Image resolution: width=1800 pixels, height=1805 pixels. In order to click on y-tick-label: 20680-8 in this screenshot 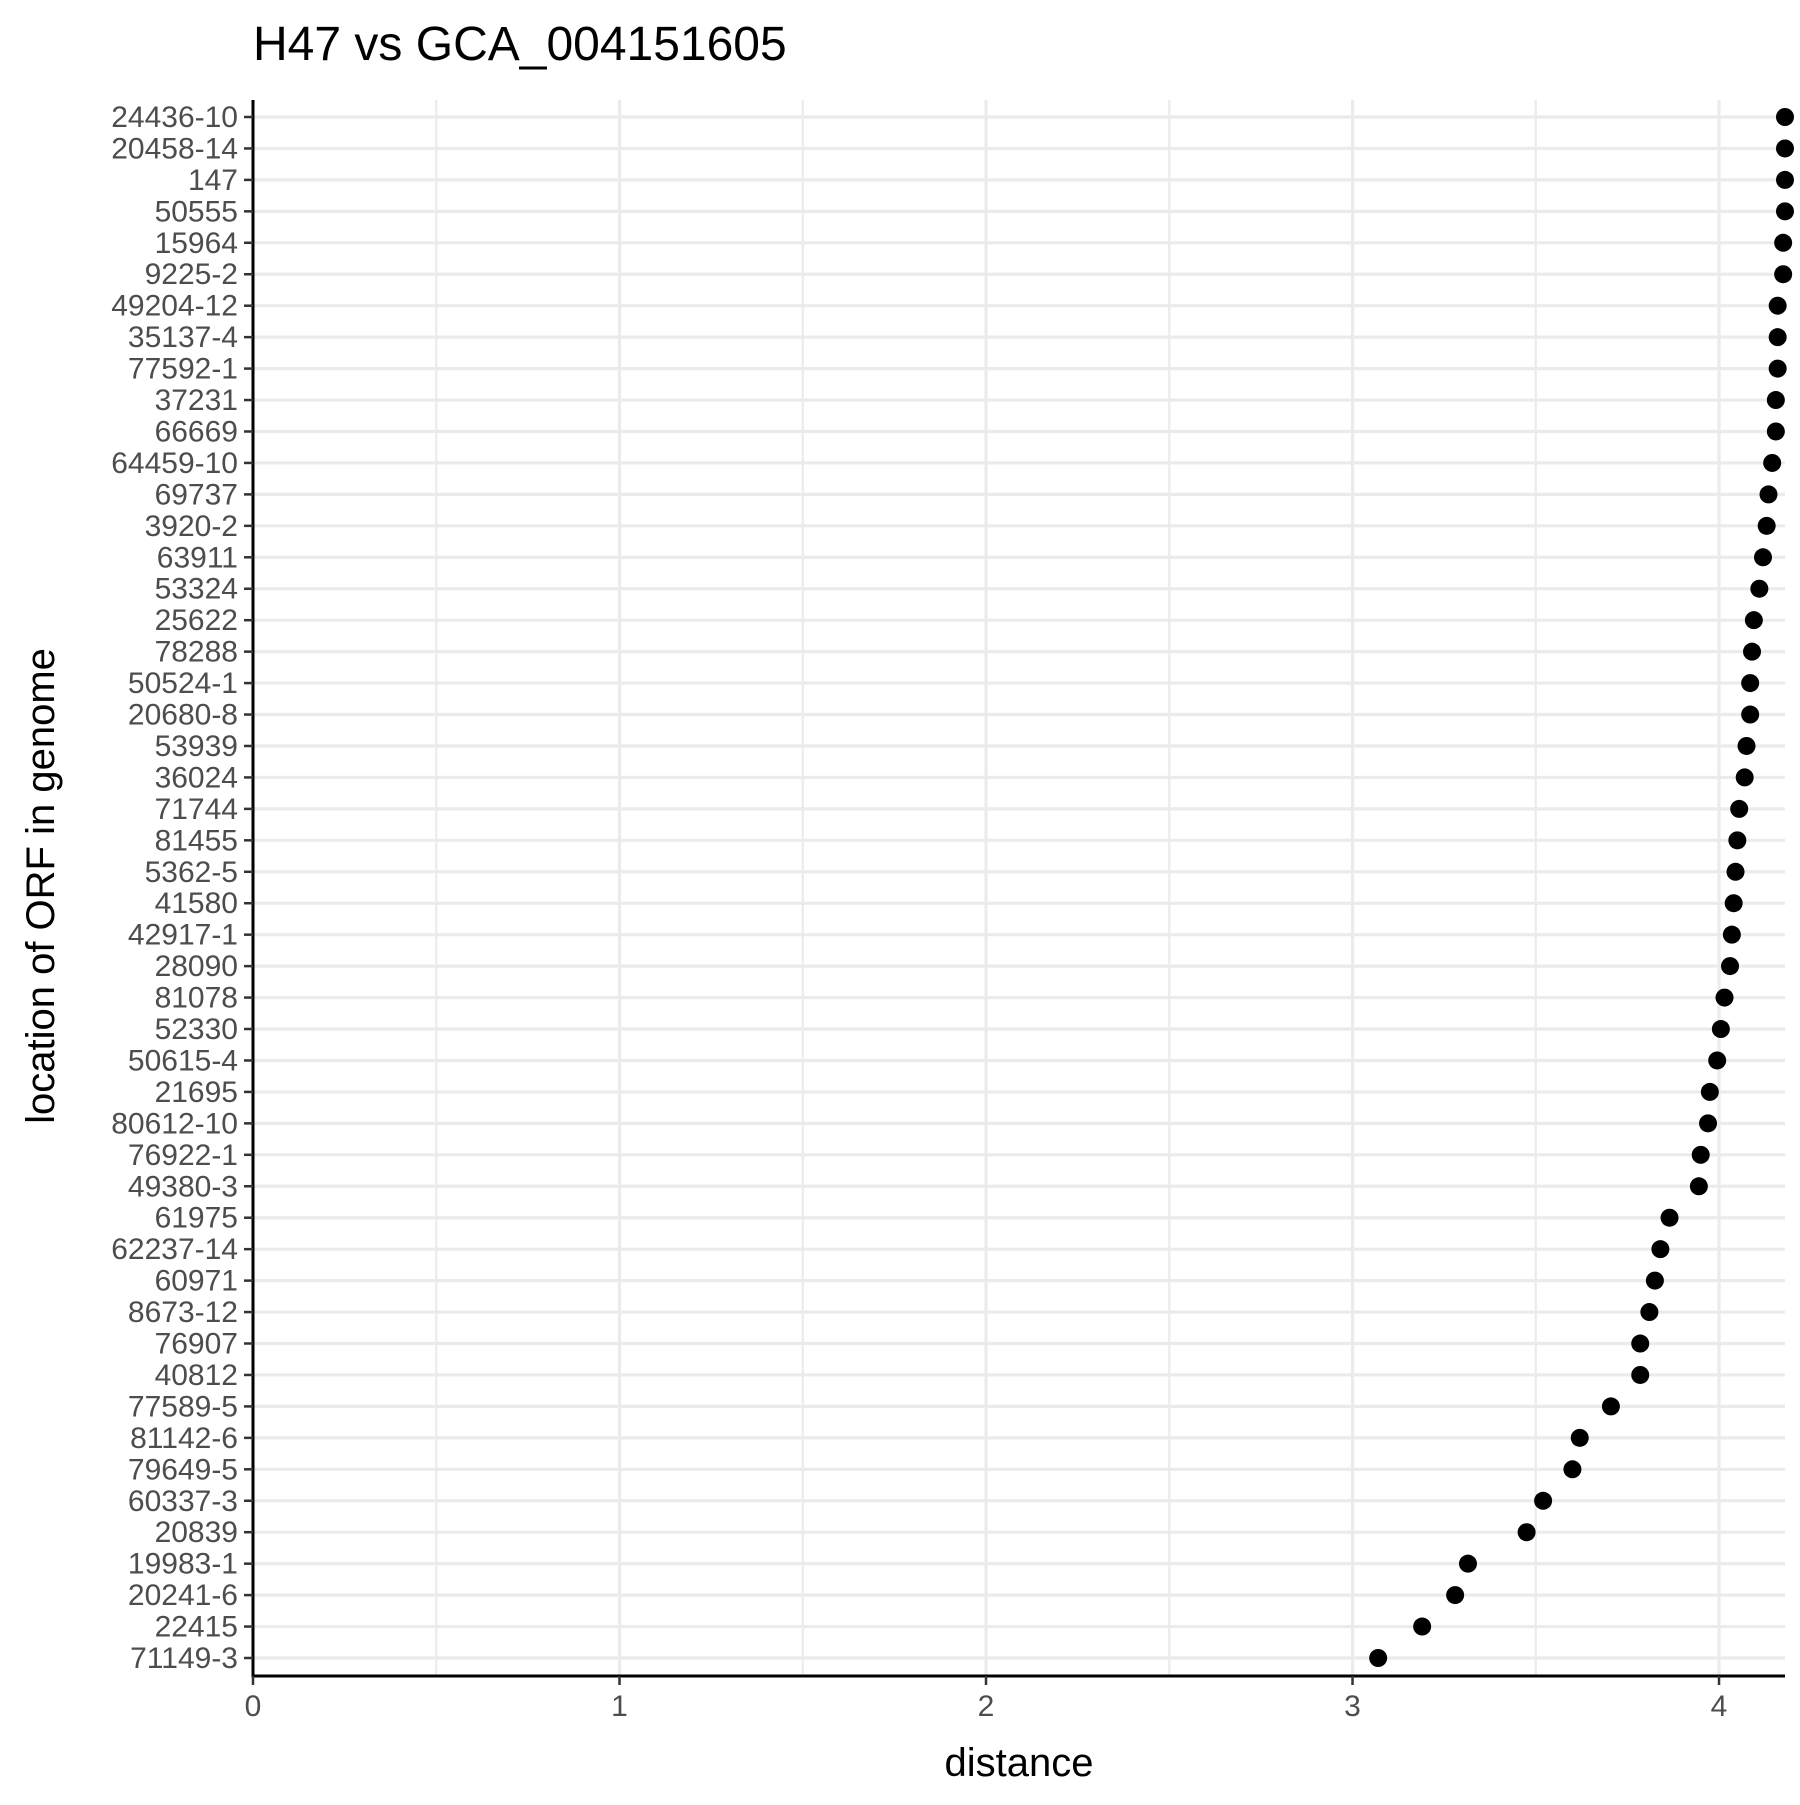, I will do `click(183, 715)`.